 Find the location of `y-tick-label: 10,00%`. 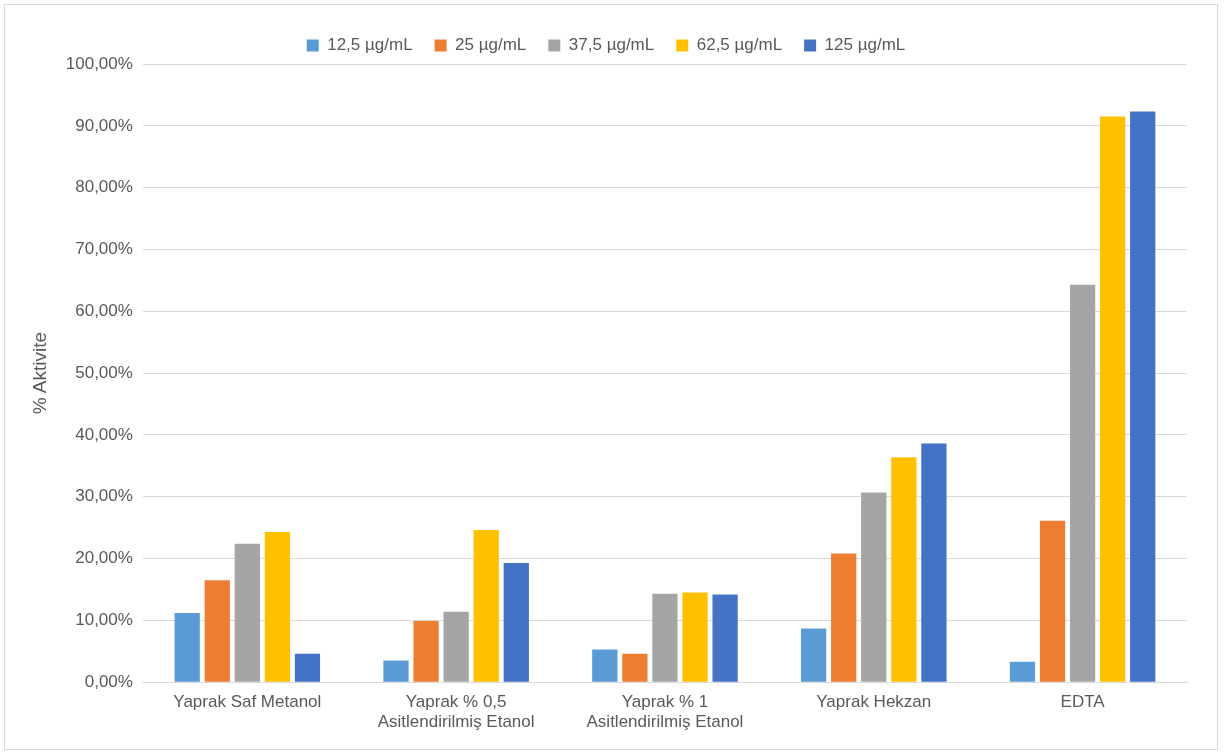

y-tick-label: 10,00% is located at coordinates (104, 620).